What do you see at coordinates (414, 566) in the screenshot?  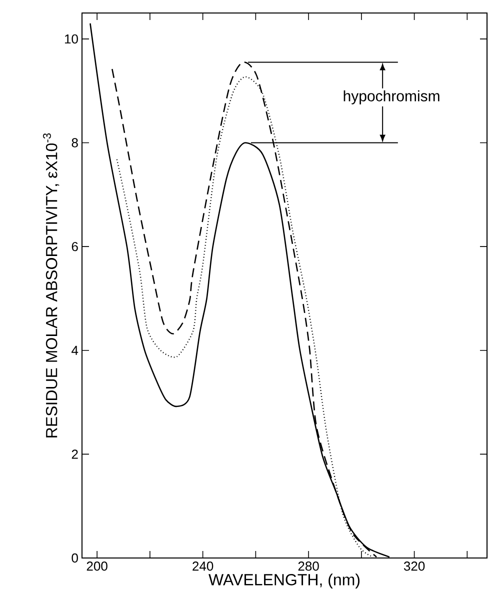 I see `x-tick-label: 320` at bounding box center [414, 566].